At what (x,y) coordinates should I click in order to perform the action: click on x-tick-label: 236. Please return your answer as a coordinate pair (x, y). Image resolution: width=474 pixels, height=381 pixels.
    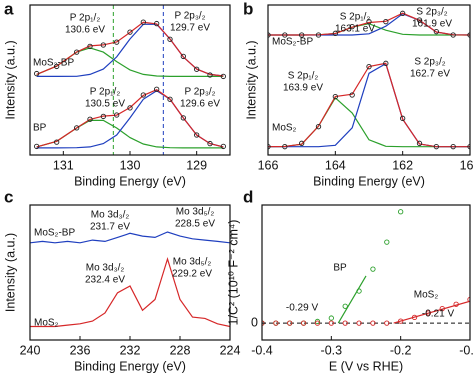
    Looking at the image, I should click on (80, 350).